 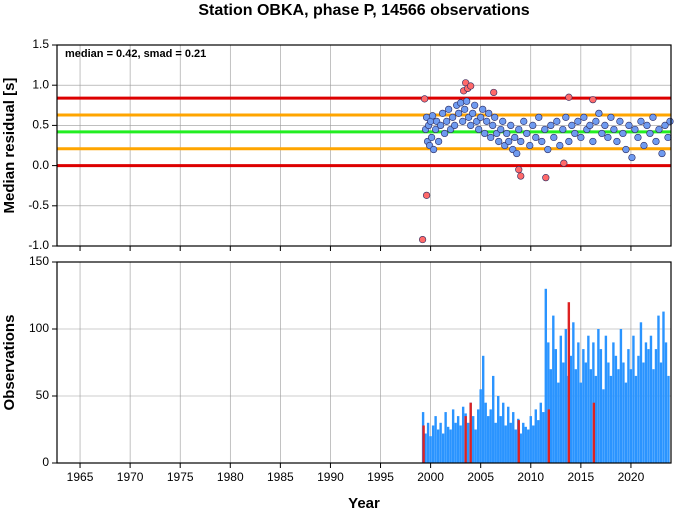 I want to click on x-tick-label: 1965, so click(x=80, y=477).